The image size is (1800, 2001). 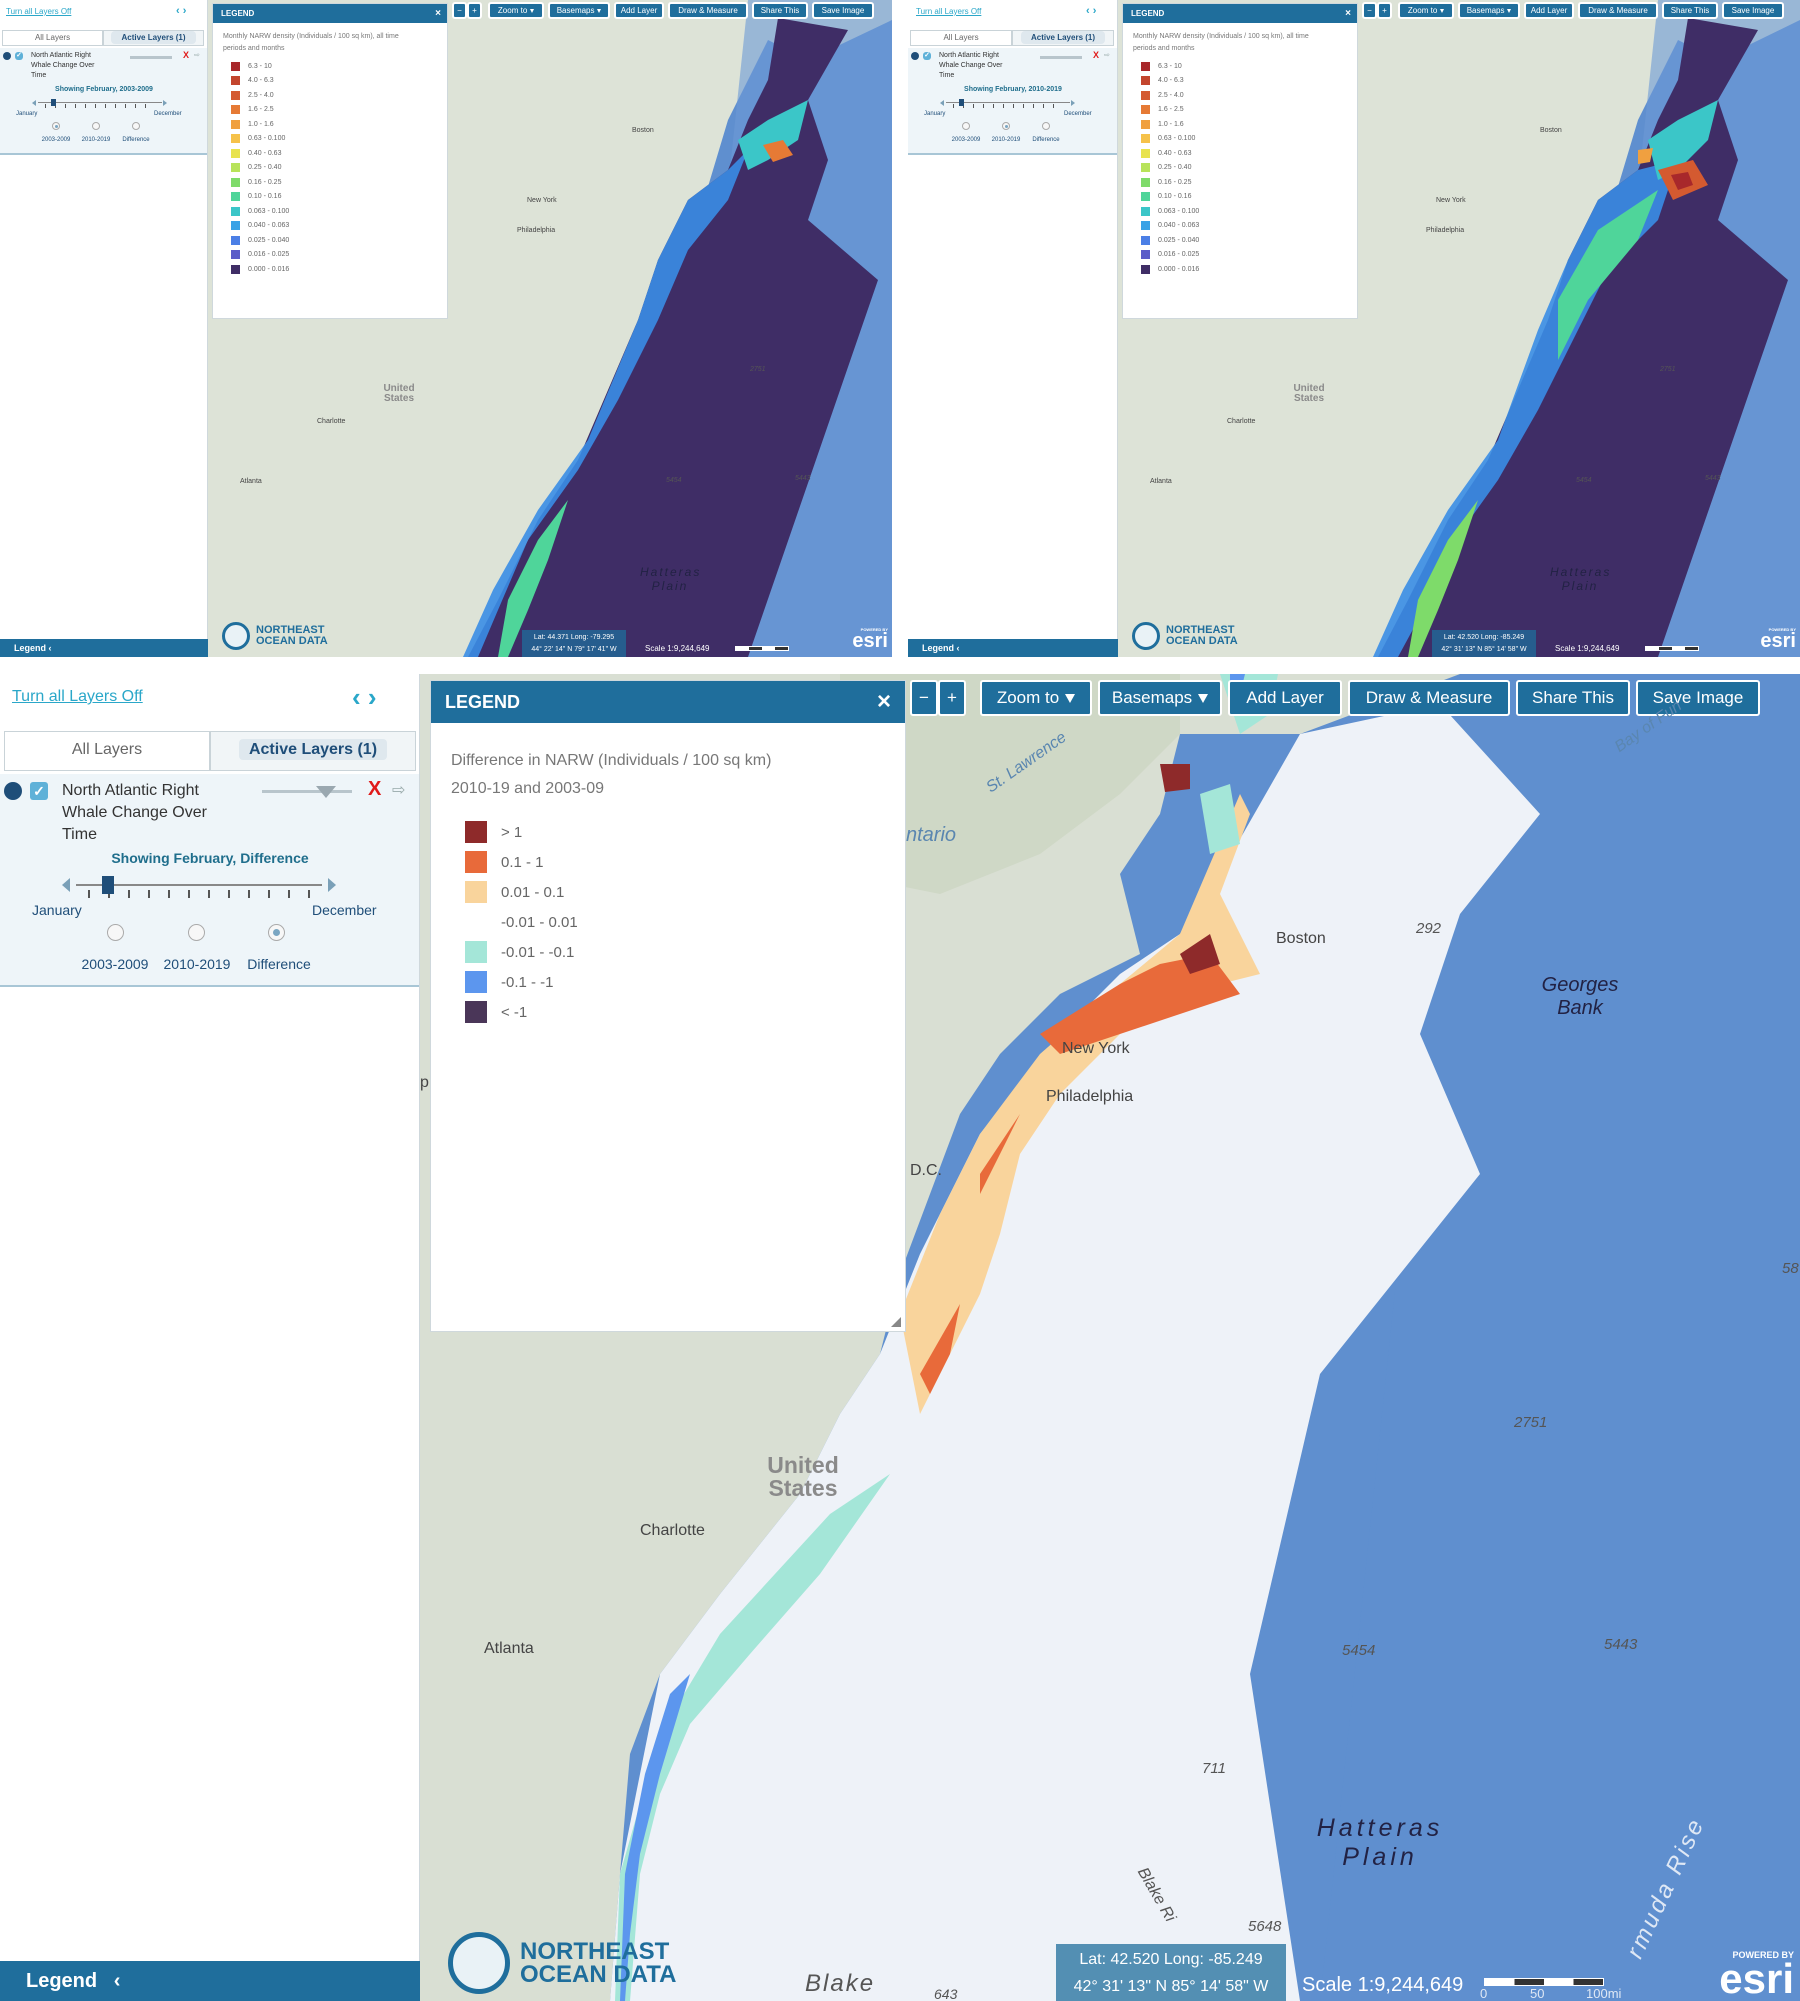 I want to click on legend-swatch, so click(x=476, y=922).